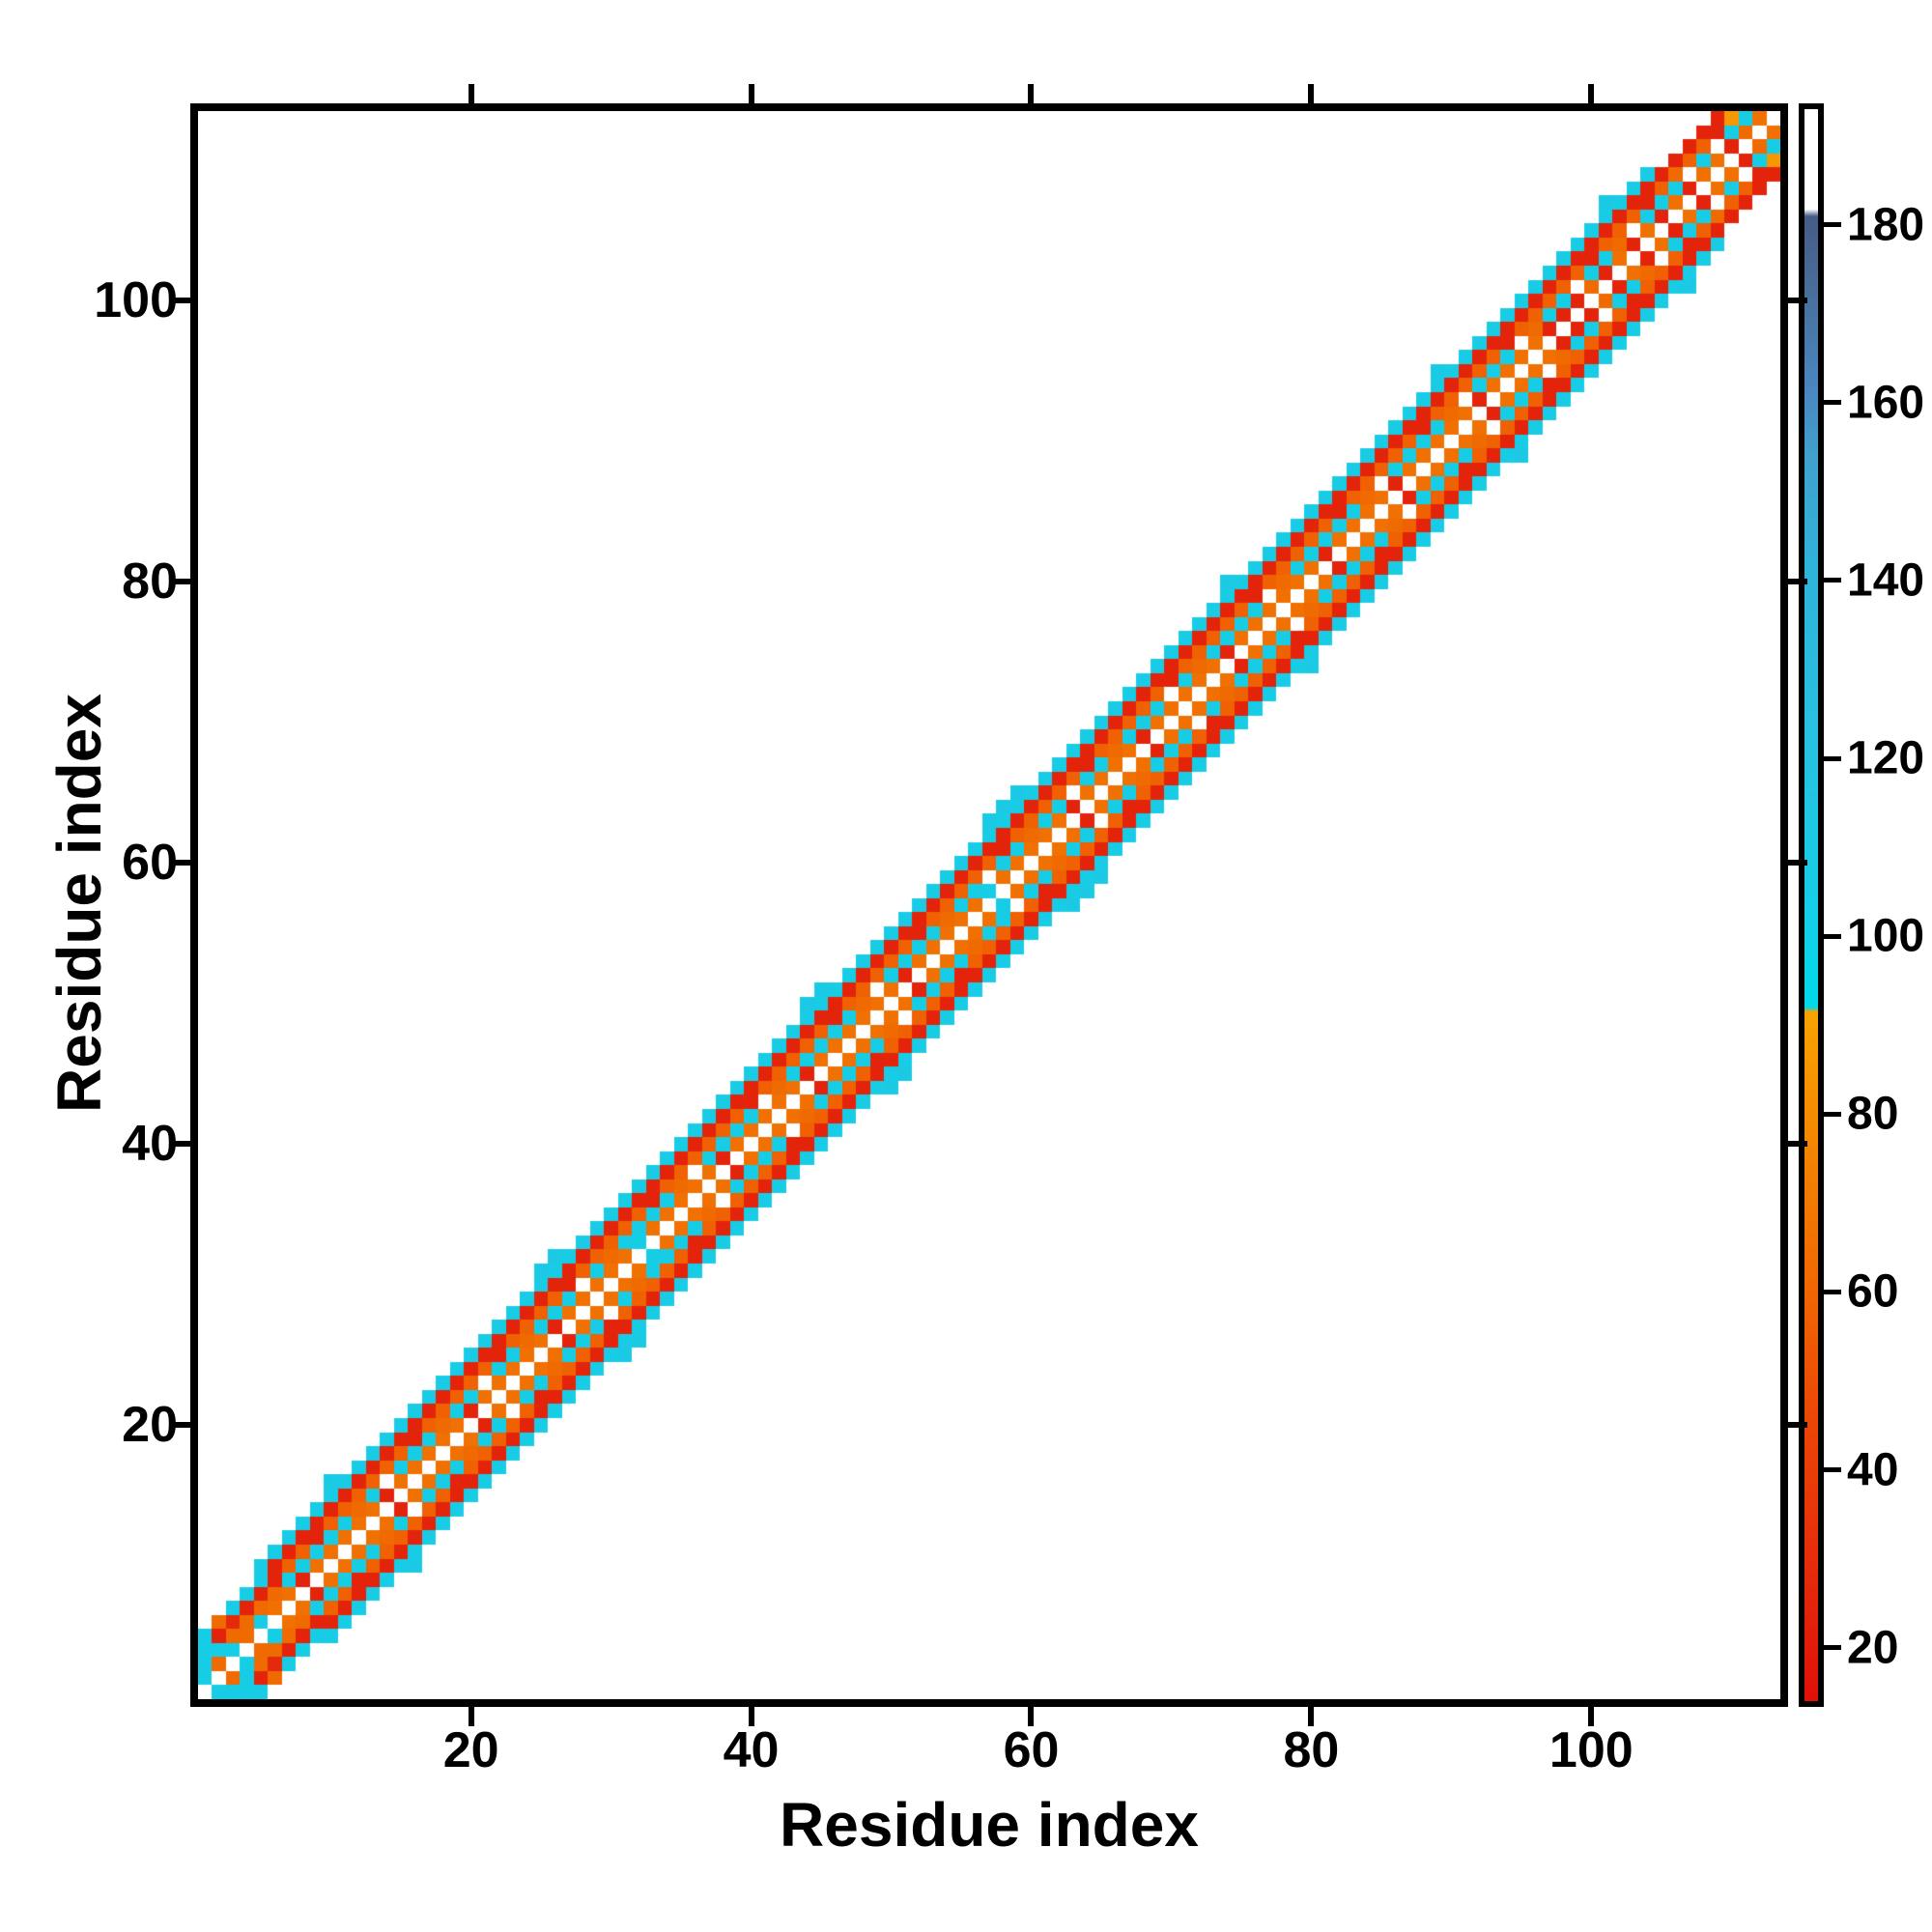  What do you see at coordinates (150, 1425) in the screenshot?
I see `y-tick-label: 20` at bounding box center [150, 1425].